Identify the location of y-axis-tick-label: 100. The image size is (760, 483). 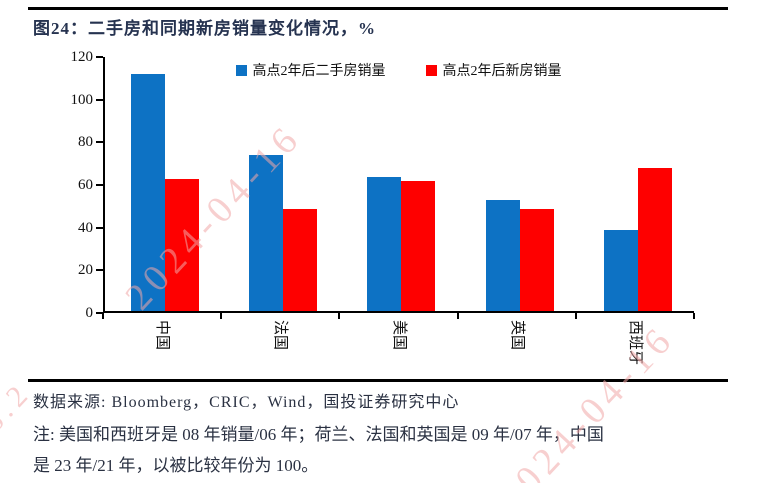
(82, 99).